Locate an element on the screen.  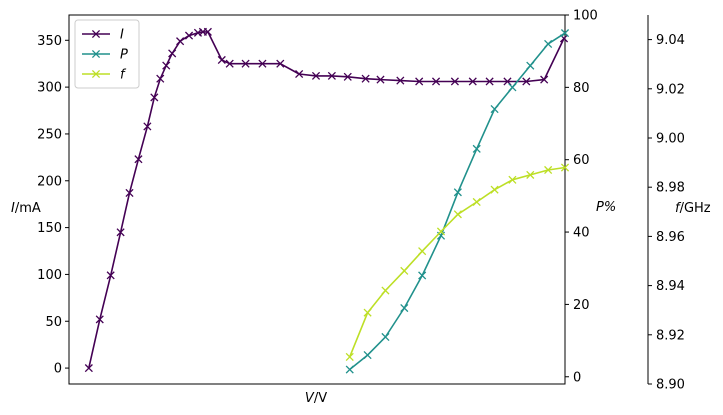
y-axis-label-f: f/GHz is located at coordinates (693, 208).